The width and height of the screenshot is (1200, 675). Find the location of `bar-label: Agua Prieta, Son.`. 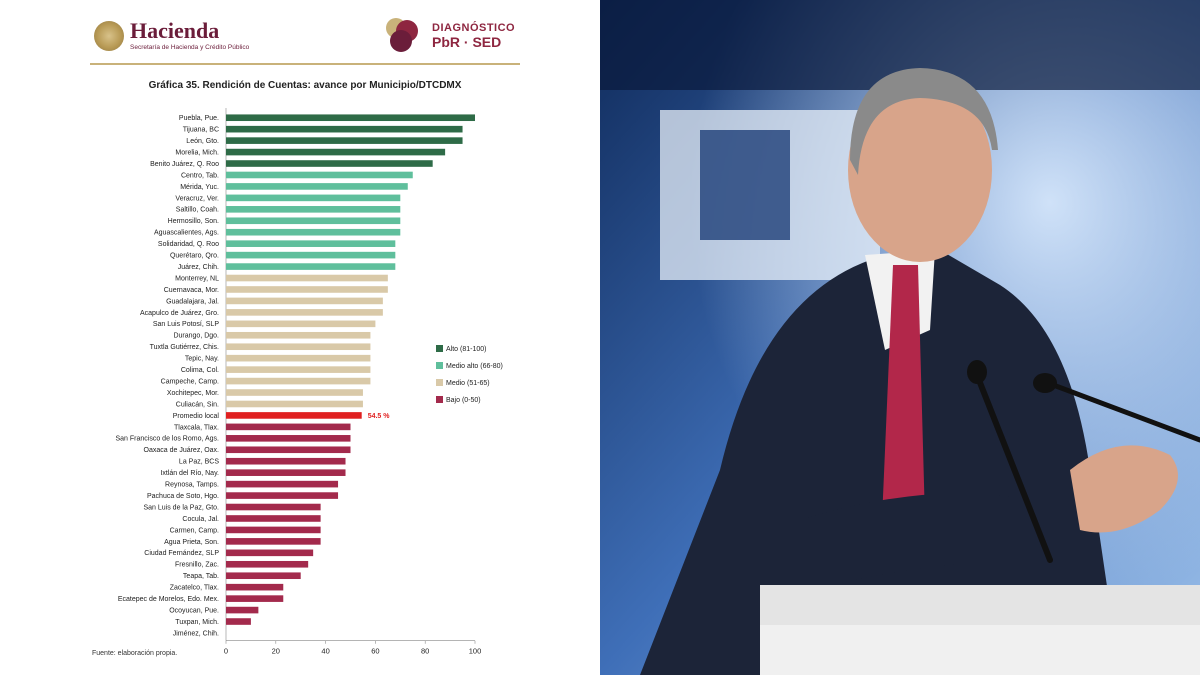

bar-label: Agua Prieta, Son. is located at coordinates (191, 542).